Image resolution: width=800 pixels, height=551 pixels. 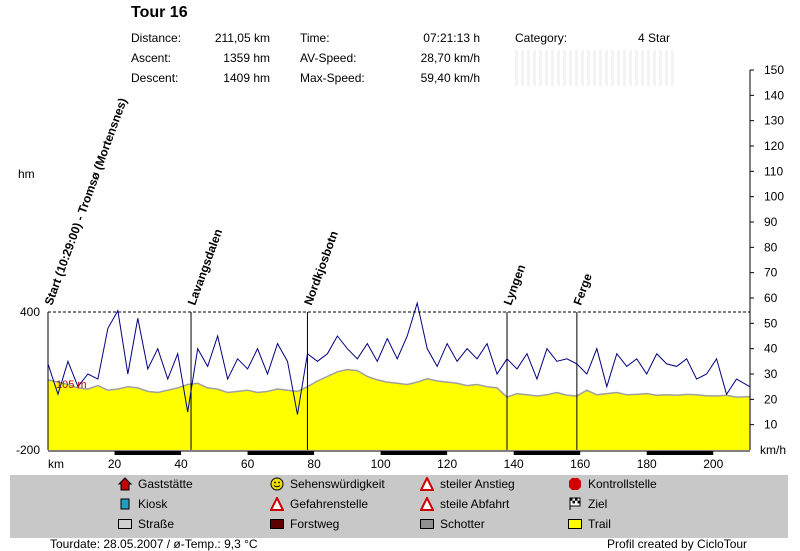 I want to click on legend-item: Ziel, so click(x=587, y=504).